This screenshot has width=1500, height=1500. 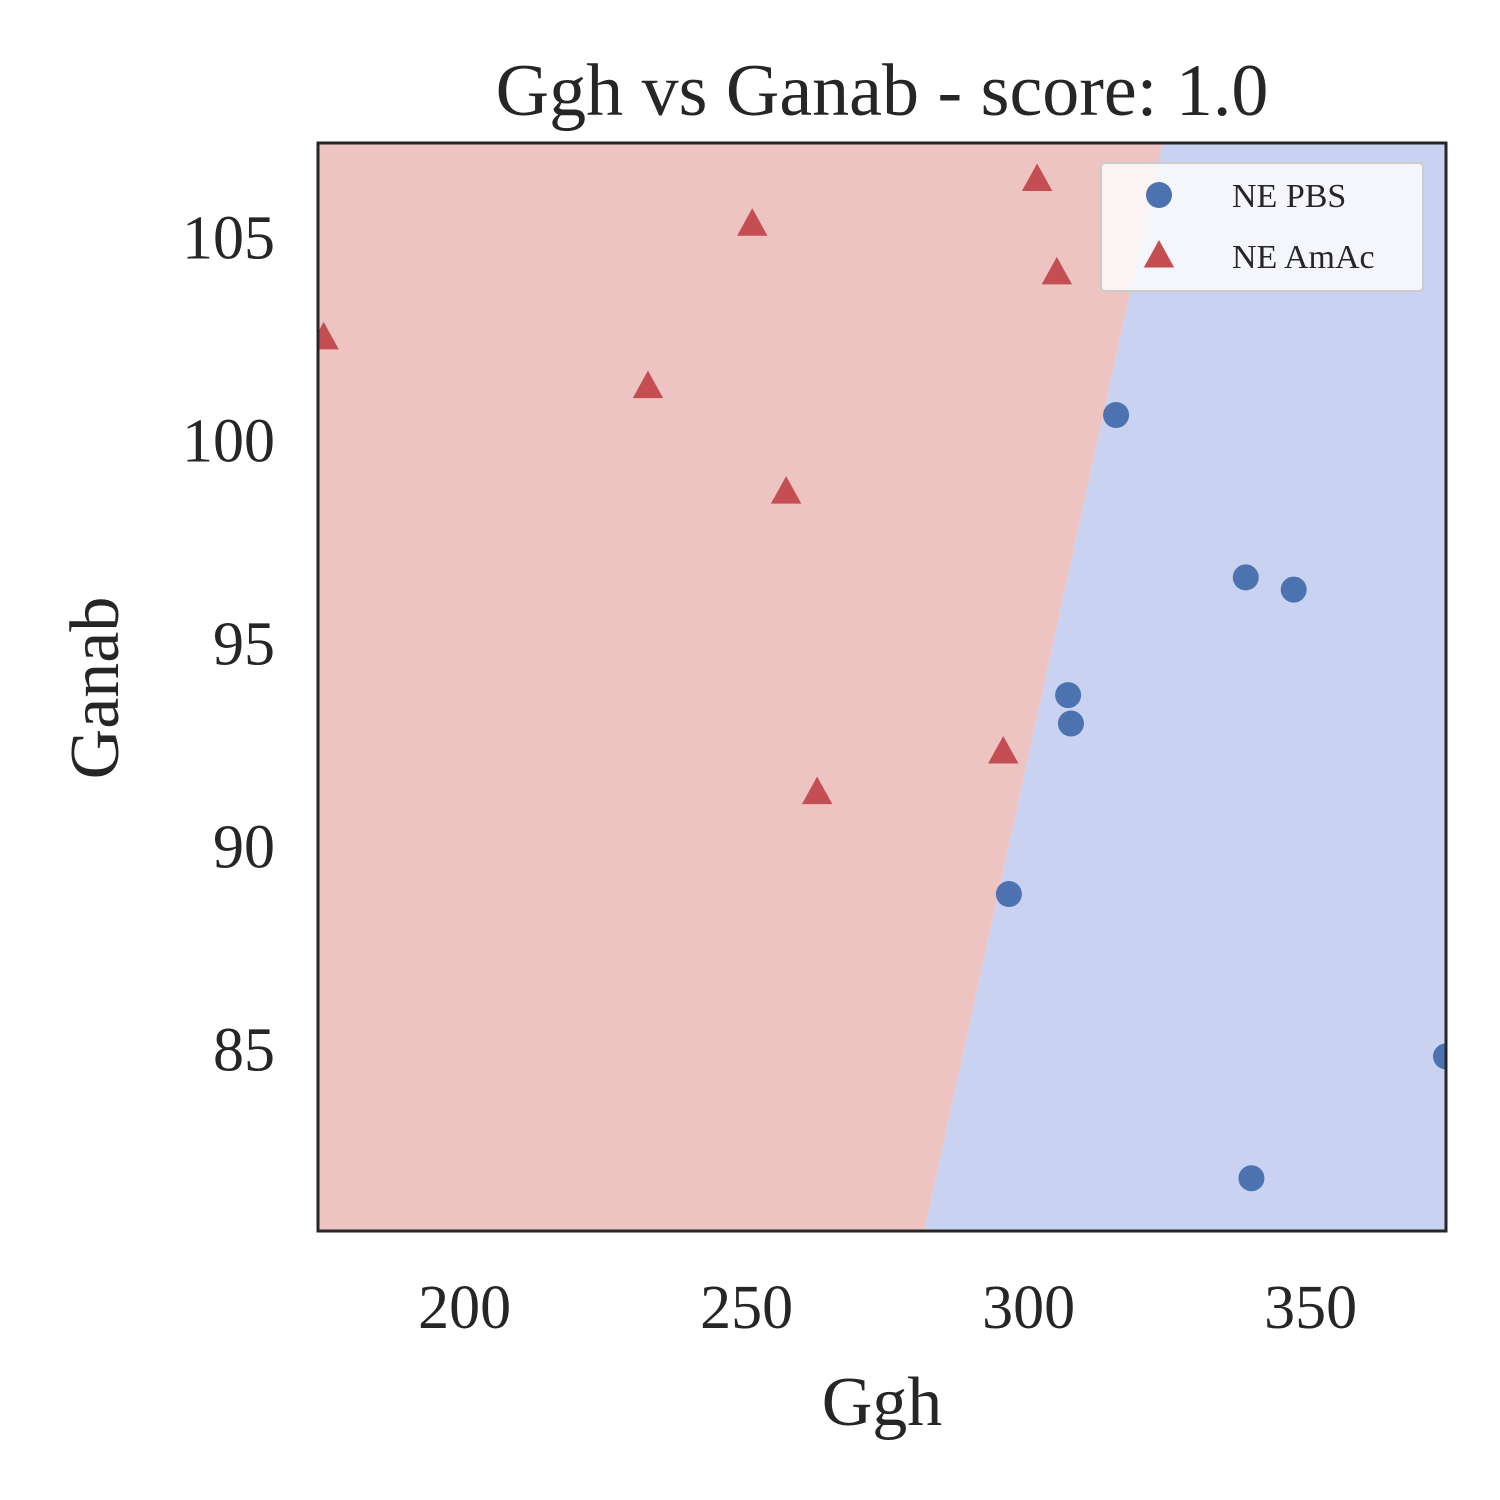 I want to click on y-axis-ticks: 85 90 95 100 105, so click(x=228, y=644).